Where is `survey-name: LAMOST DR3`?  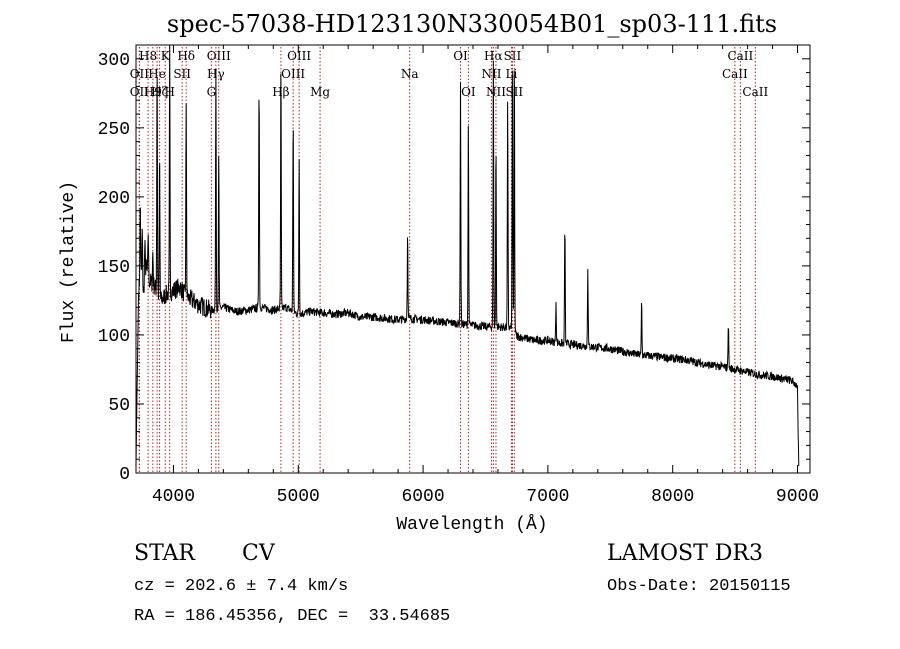
survey-name: LAMOST DR3 is located at coordinates (685, 553).